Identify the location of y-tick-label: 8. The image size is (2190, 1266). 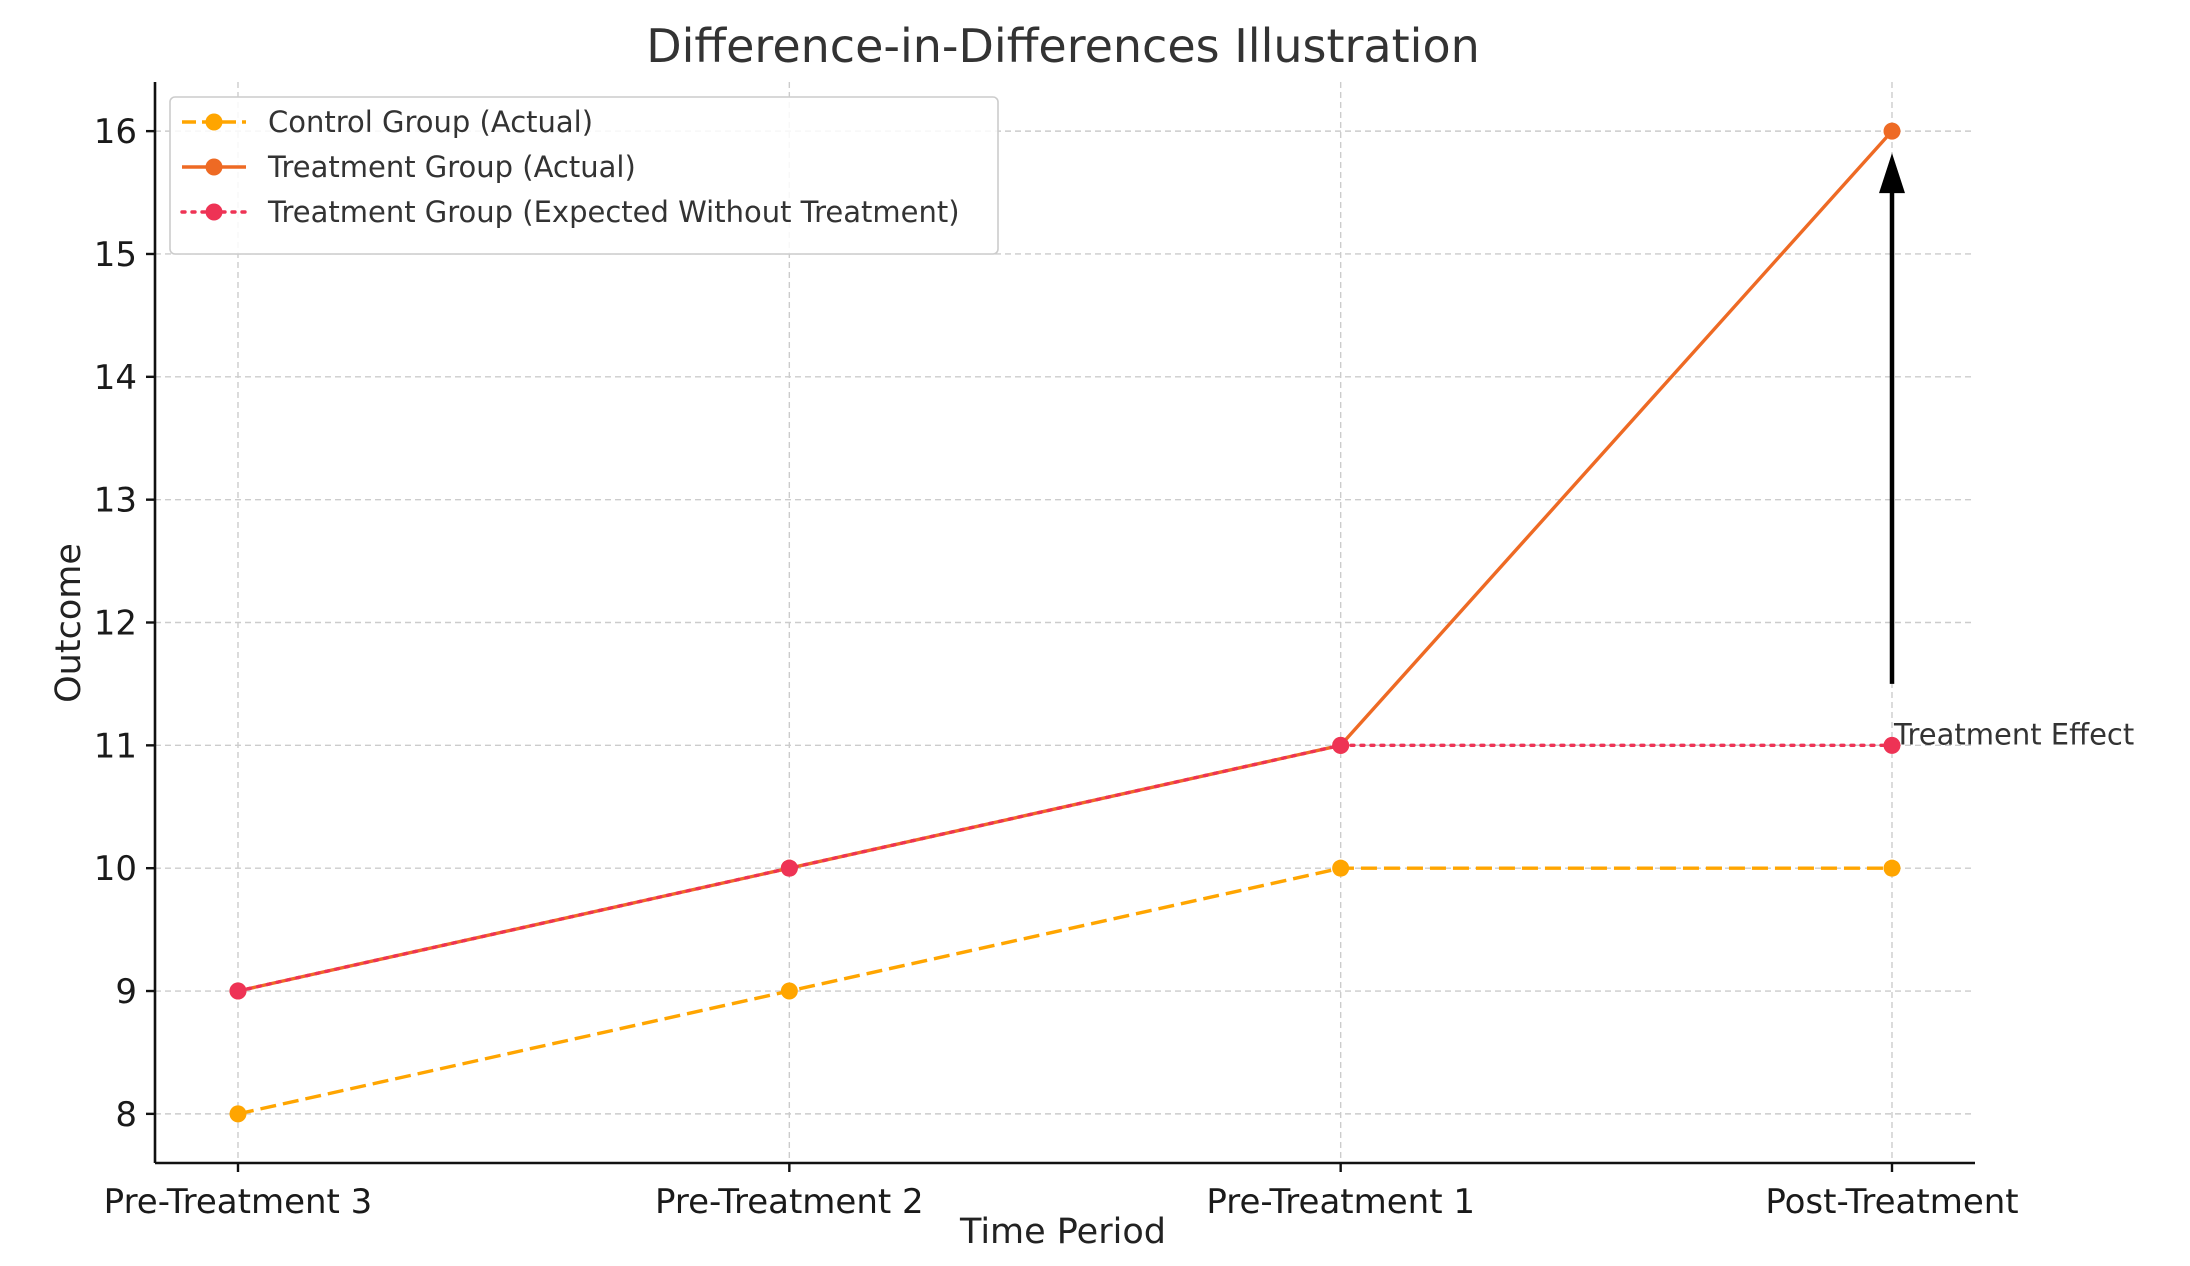
(126, 1115).